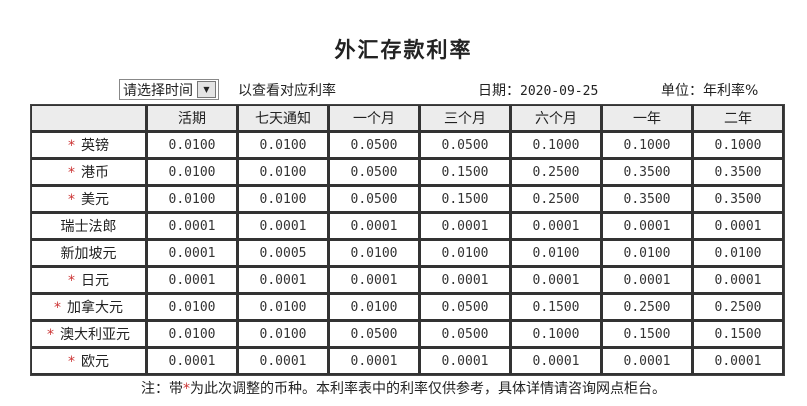  I want to click on currency-name: 英镑, so click(95, 146).